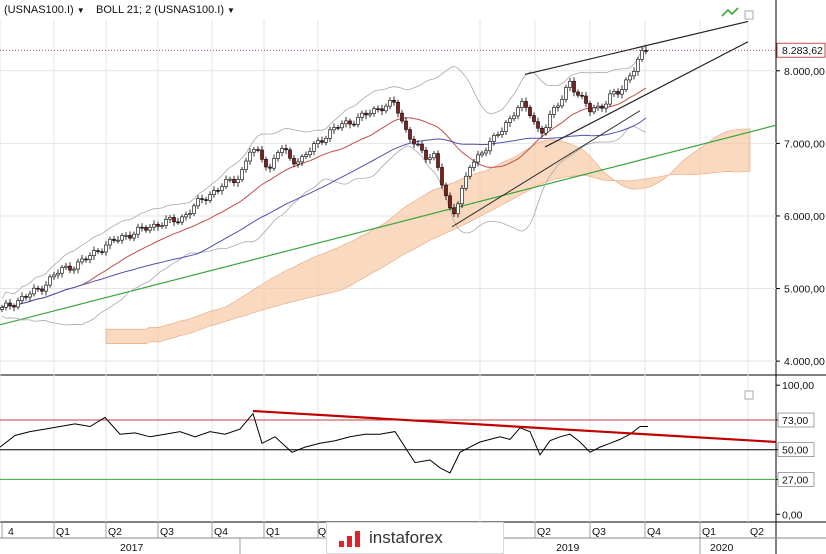 This screenshot has height=554, width=826. I want to click on channel-line, so click(546, 169).